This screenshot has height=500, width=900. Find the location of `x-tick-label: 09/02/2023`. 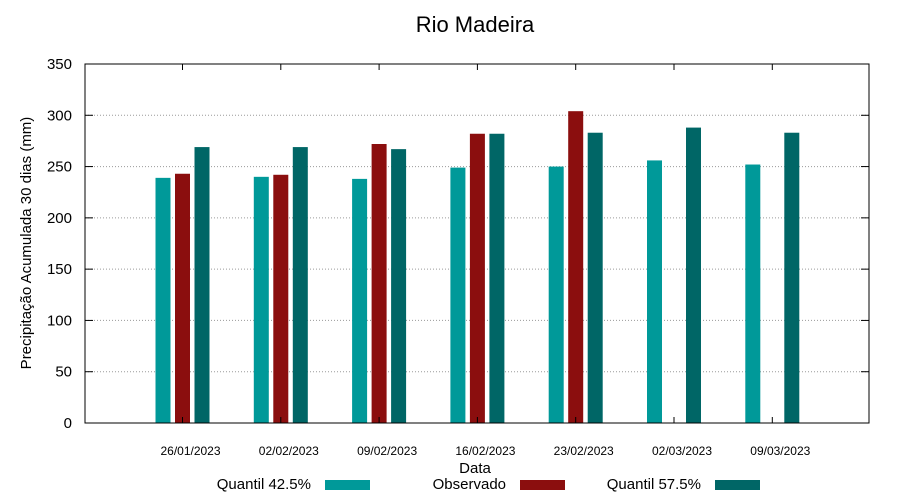

x-tick-label: 09/02/2023 is located at coordinates (387, 451).